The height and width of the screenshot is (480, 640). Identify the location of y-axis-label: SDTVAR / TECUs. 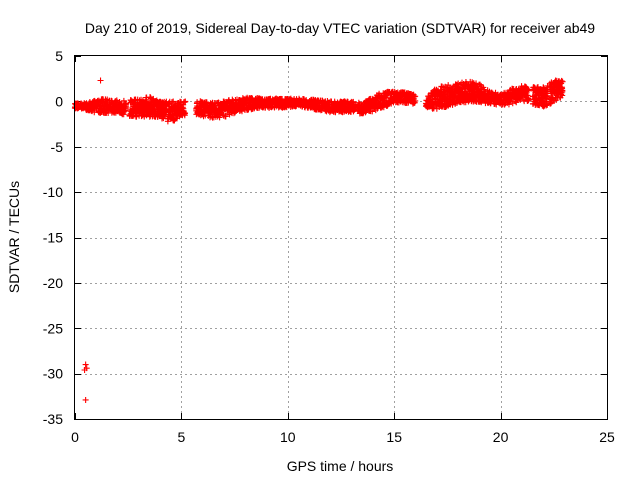
(14, 237).